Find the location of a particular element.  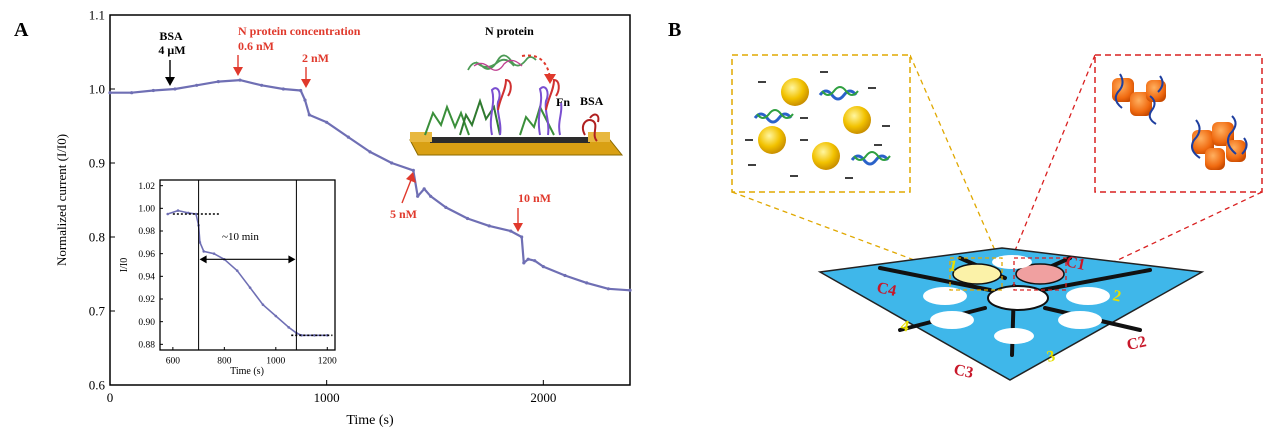

main-y-ticks: 0.6 0.7 0.8 0.9 1.0 1.1 is located at coordinates (102, 199).